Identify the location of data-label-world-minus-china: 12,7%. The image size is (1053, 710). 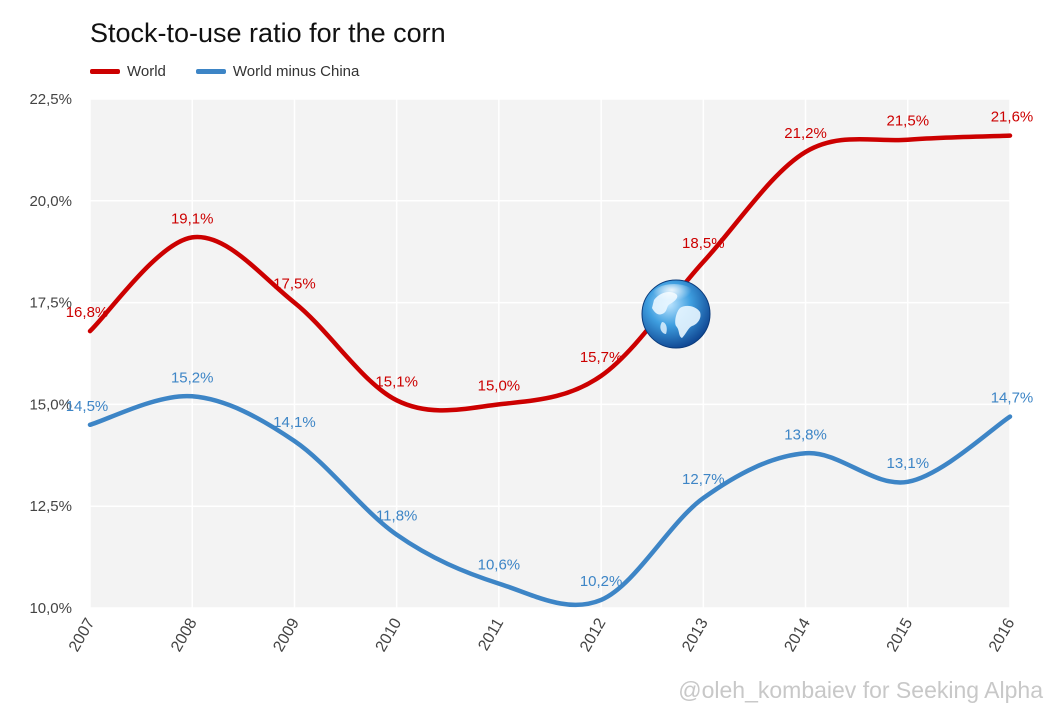
(703, 479).